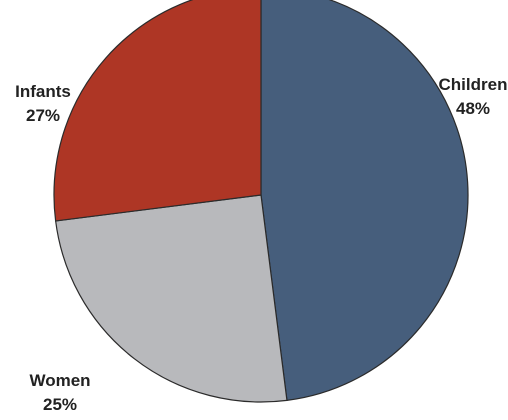  I want to click on pie-label-women: Women, so click(59, 380).